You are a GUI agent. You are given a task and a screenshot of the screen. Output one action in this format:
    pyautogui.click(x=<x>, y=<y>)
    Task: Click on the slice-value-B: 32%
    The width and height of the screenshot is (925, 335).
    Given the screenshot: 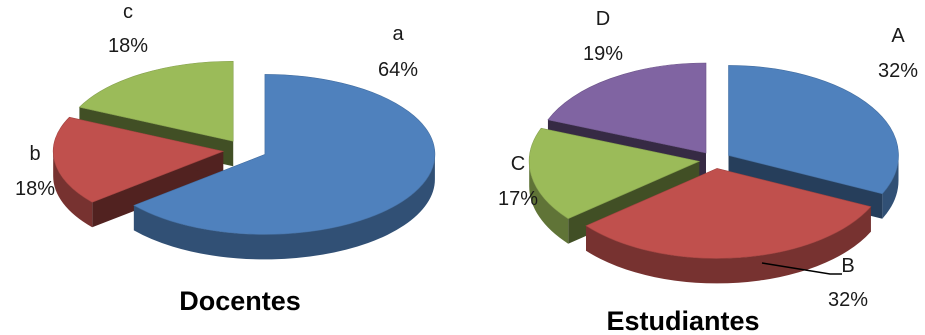 What is the action you would take?
    pyautogui.click(x=848, y=300)
    